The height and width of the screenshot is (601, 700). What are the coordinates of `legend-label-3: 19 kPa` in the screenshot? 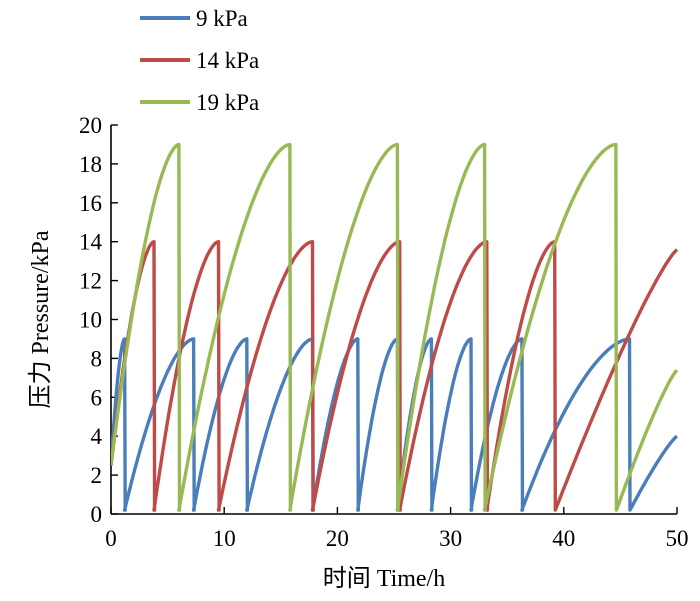 It's located at (227, 102).